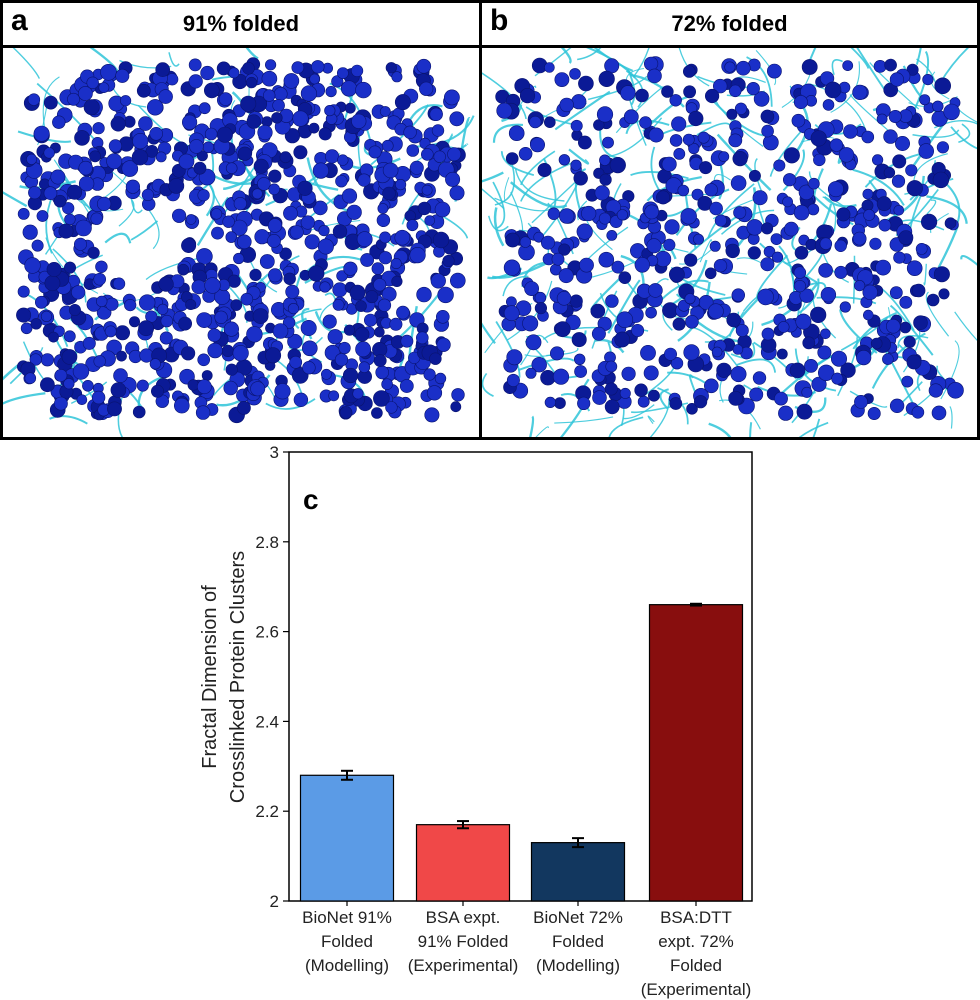 This screenshot has height=1000, width=980. What do you see at coordinates (19, 20) in the screenshot?
I see `panel-a-letter: a` at bounding box center [19, 20].